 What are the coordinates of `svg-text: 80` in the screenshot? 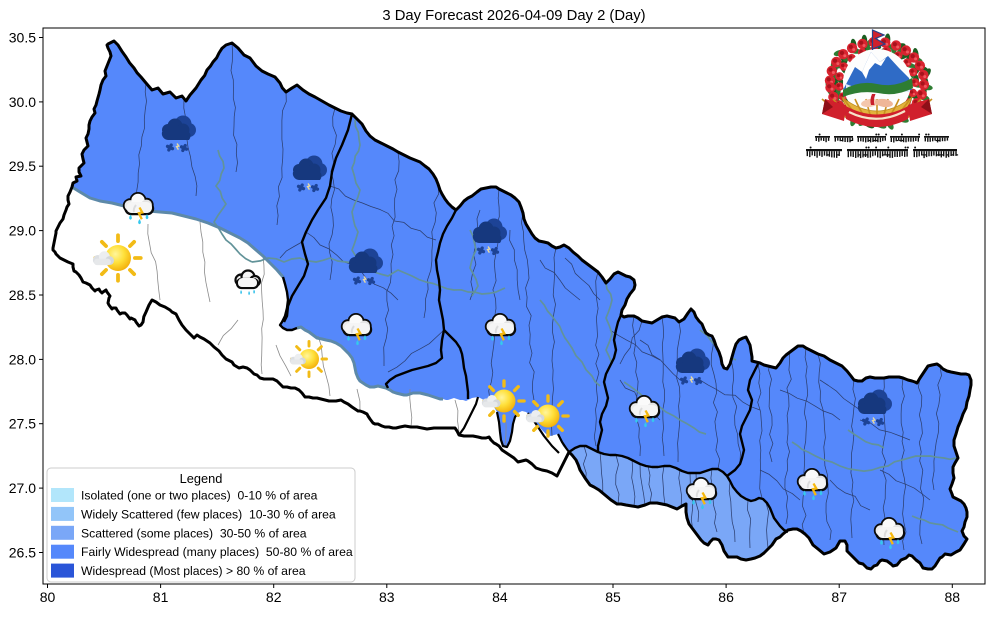 It's located at (48, 597).